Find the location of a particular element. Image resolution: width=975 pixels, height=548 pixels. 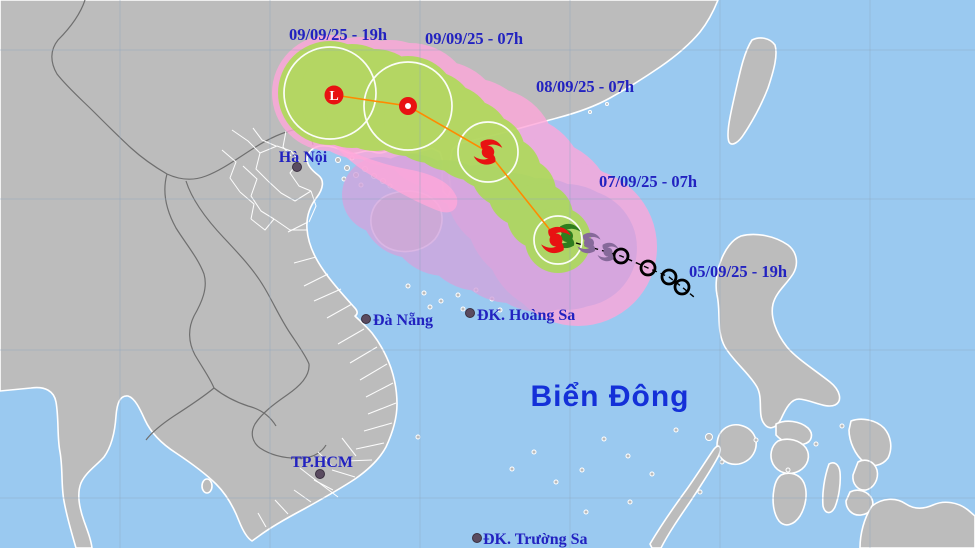

forecast-track-line is located at coordinates (446, 167).